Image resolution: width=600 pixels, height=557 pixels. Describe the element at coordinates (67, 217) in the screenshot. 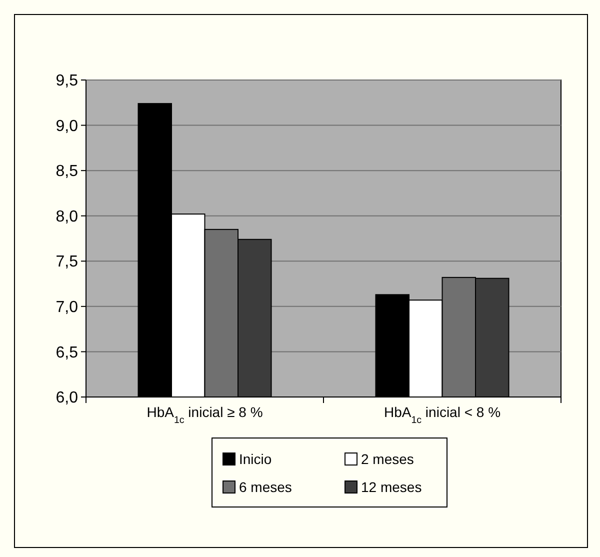

I see `y-tick-label: 8,0` at that location.